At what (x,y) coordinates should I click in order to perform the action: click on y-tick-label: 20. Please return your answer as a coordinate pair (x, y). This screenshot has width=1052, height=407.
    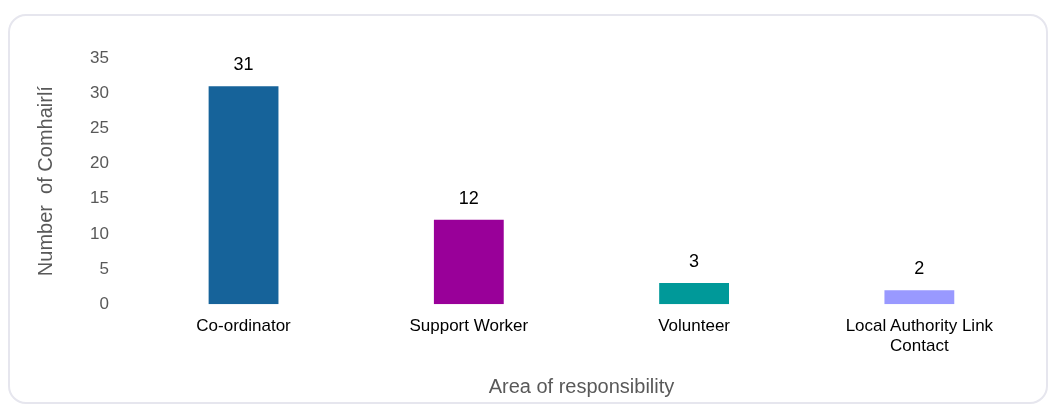
    Looking at the image, I should click on (99, 163).